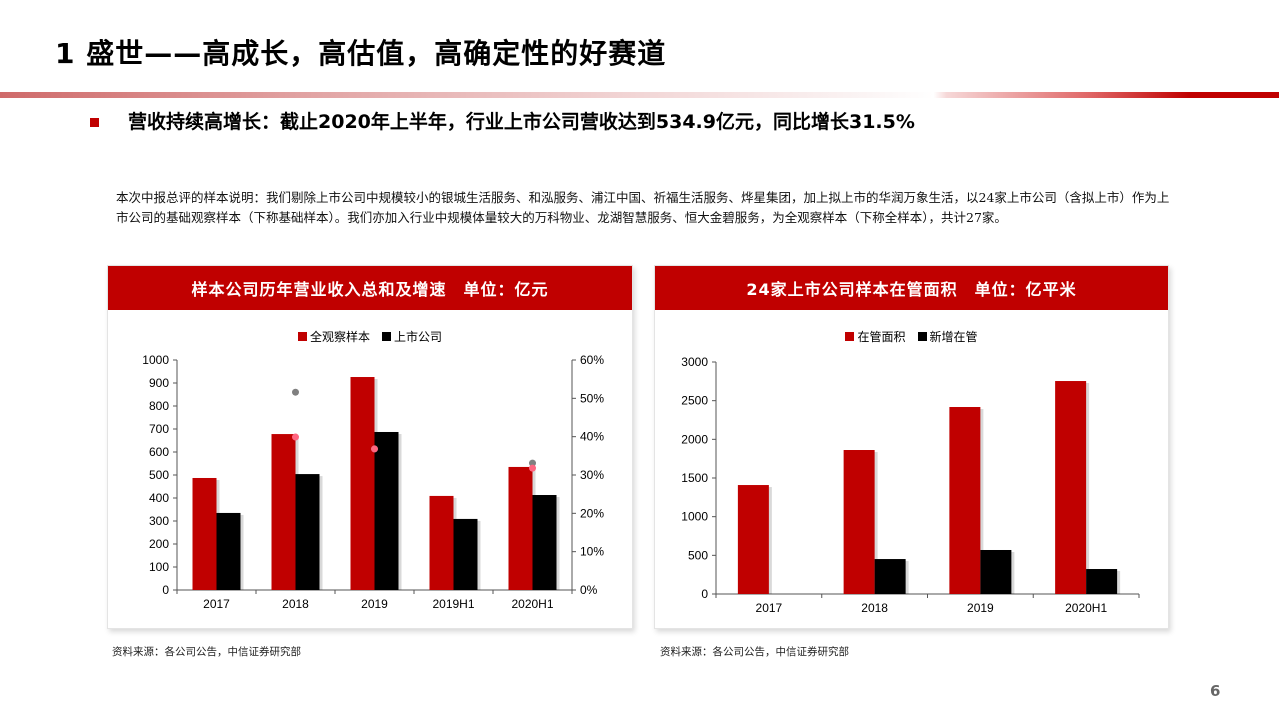 The height and width of the screenshot is (719, 1279). Describe the element at coordinates (592, 398) in the screenshot. I see `y2-tick-label: 50%` at that location.